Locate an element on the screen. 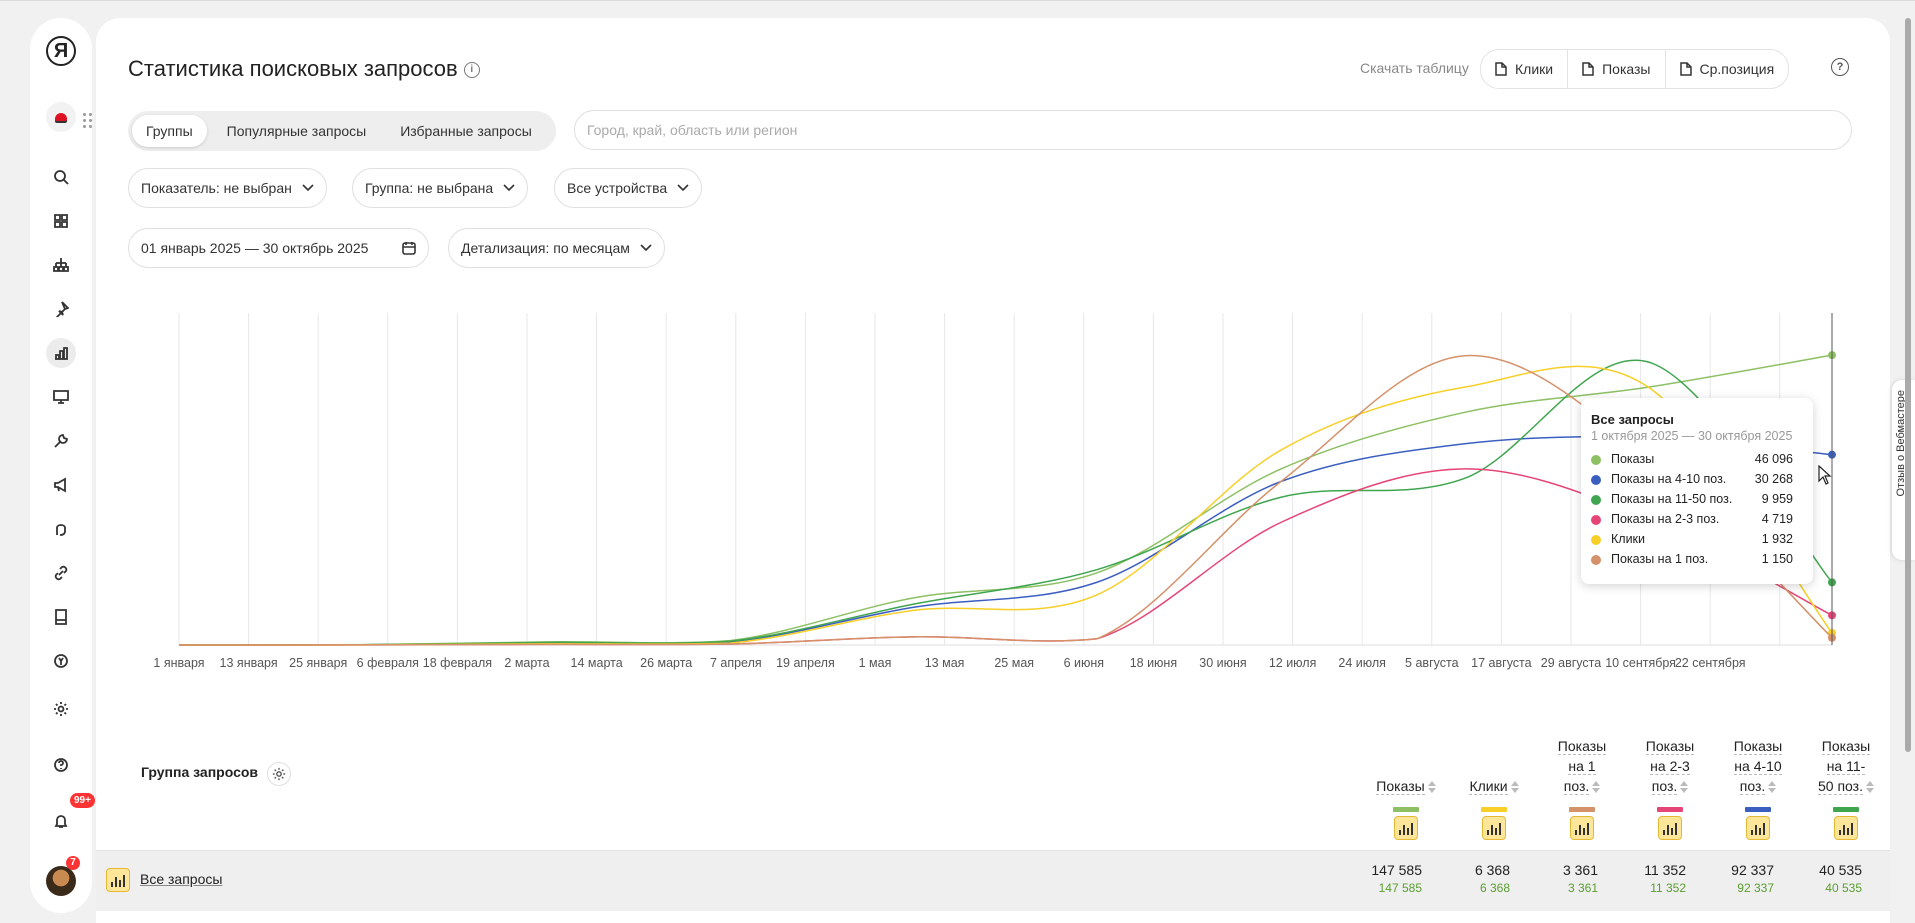  column-header-label: на 1 is located at coordinates (1582, 766).